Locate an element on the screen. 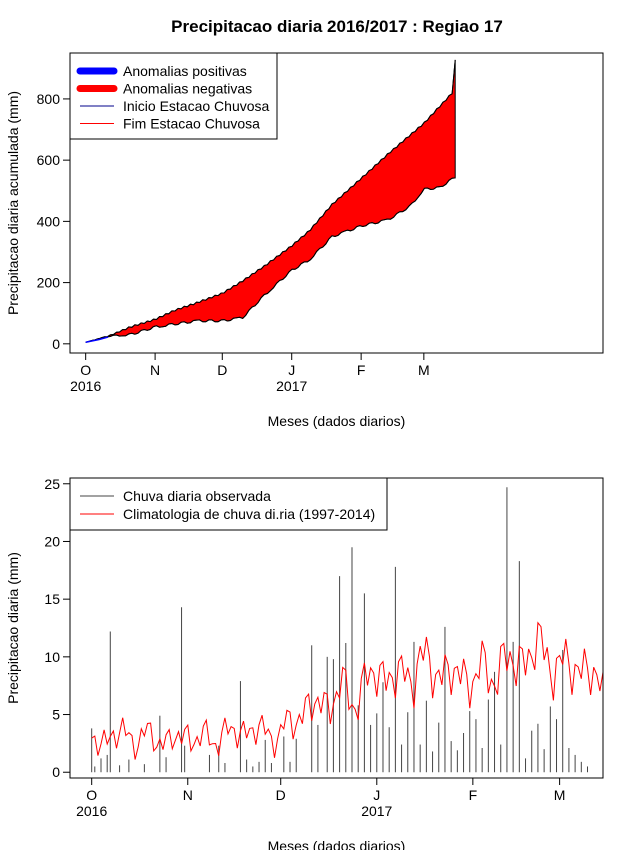  bottom-x-tick-label: M is located at coordinates (560, 795).